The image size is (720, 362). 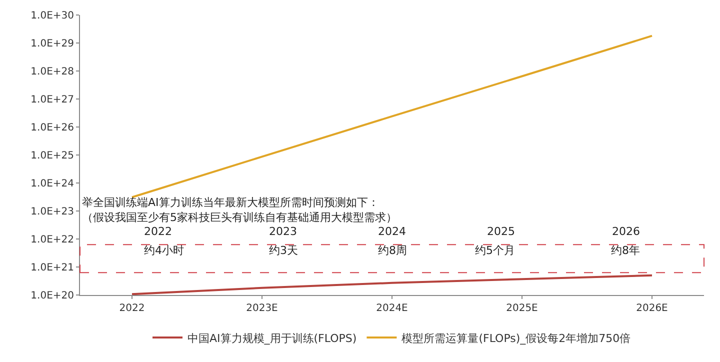 I want to click on y-tick-label: 1.0E+20, so click(x=52, y=296).